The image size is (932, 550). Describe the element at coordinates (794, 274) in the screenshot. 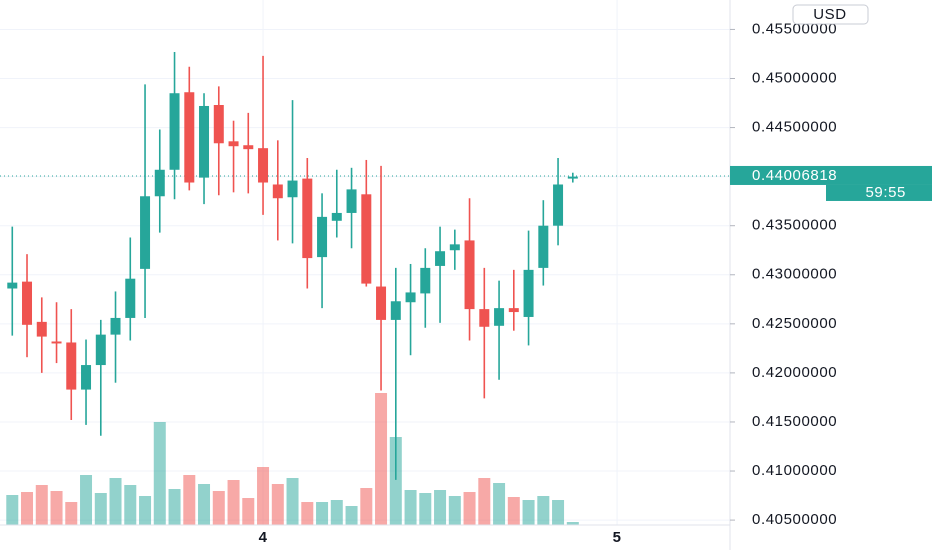

I see `y-tick-label: 0.43000000` at that location.